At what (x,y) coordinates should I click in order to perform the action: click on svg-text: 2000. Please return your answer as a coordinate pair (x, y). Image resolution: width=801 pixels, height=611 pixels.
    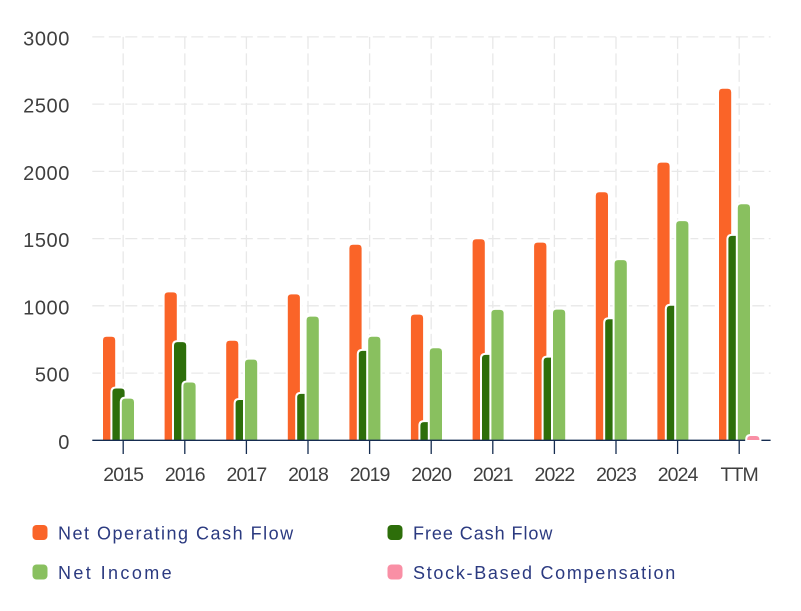
    Looking at the image, I should click on (46, 174).